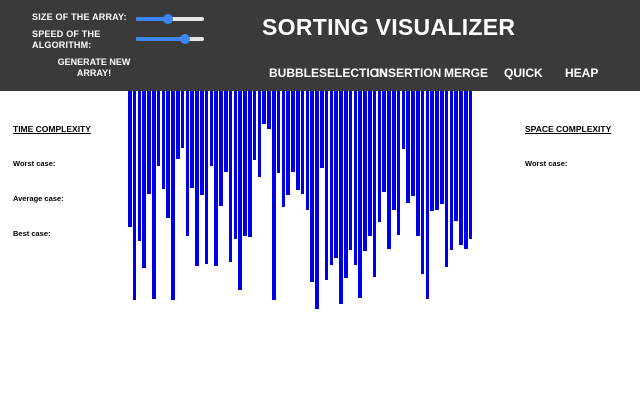 This screenshot has width=640, height=420. I want to click on algorithm-speed-slider-fill, so click(160, 39).